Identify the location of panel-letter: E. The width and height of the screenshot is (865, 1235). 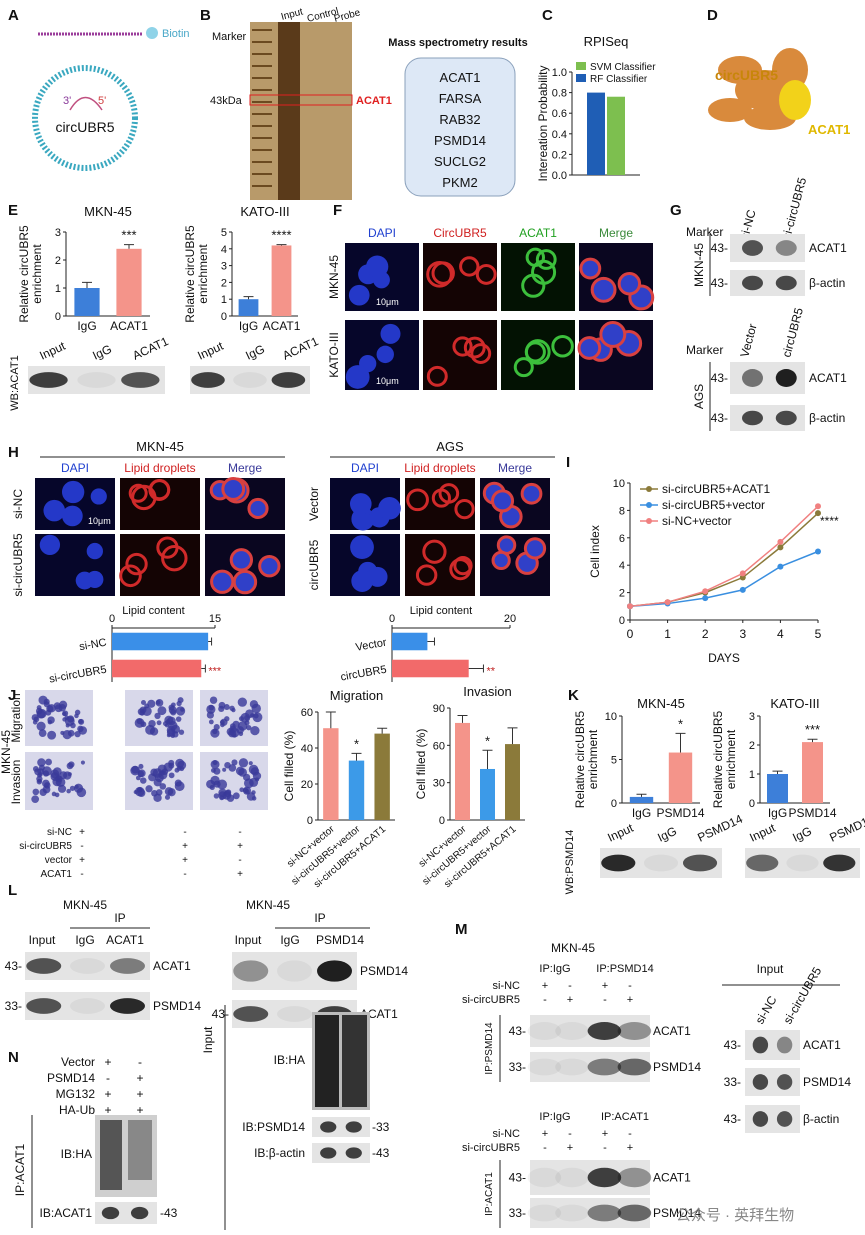
(13, 210).